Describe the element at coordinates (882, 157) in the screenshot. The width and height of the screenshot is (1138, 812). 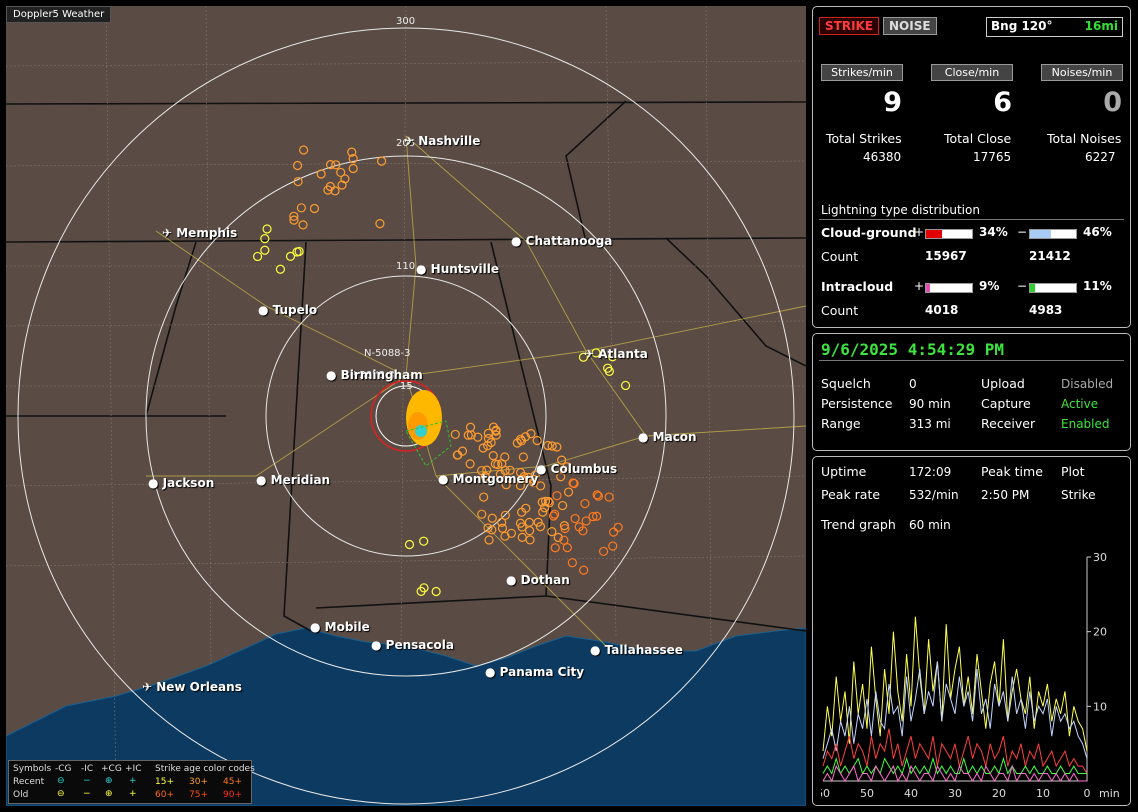
I see `total-strikes-value: 46380` at that location.